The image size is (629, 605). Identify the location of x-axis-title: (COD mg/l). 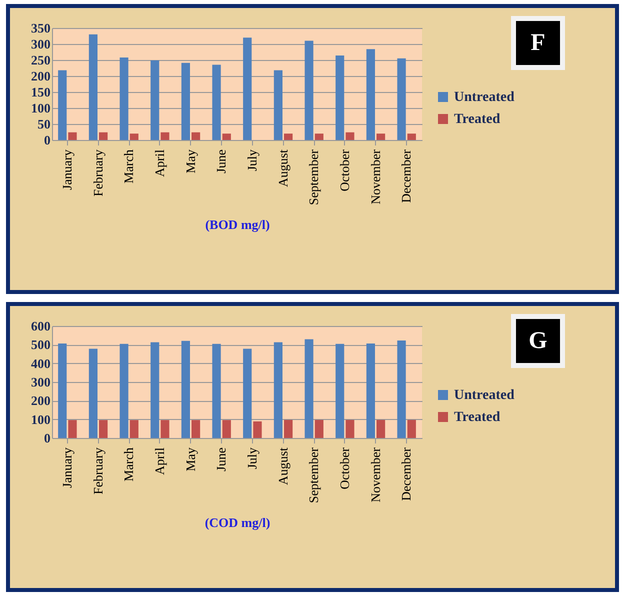
(237, 522).